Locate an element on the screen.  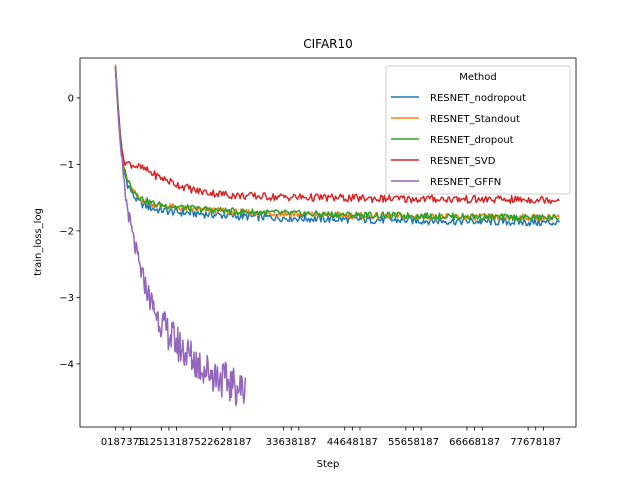
x-tick-label: 44648187 is located at coordinates (352, 442).